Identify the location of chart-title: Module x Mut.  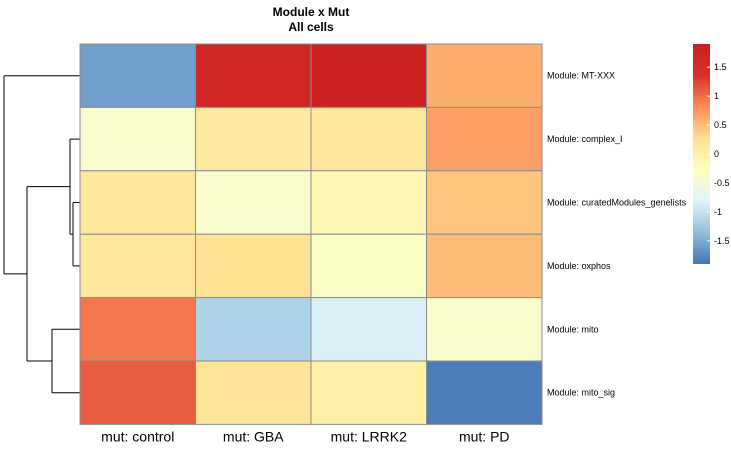
(311, 12).